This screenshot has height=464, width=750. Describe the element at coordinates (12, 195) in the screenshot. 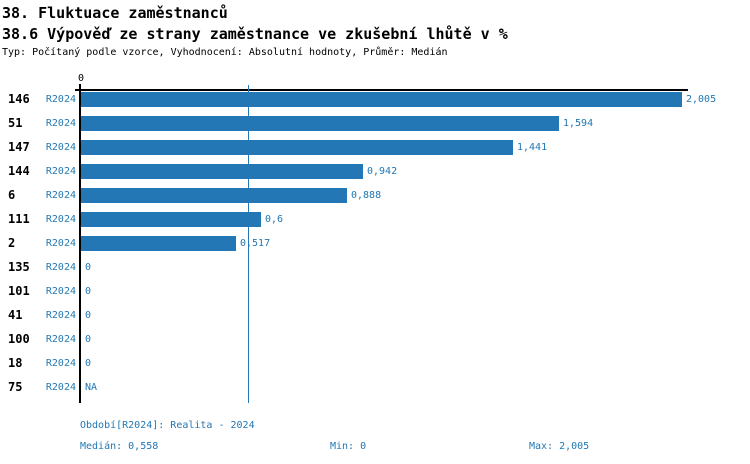

I see `row-id-label: 6` at that location.